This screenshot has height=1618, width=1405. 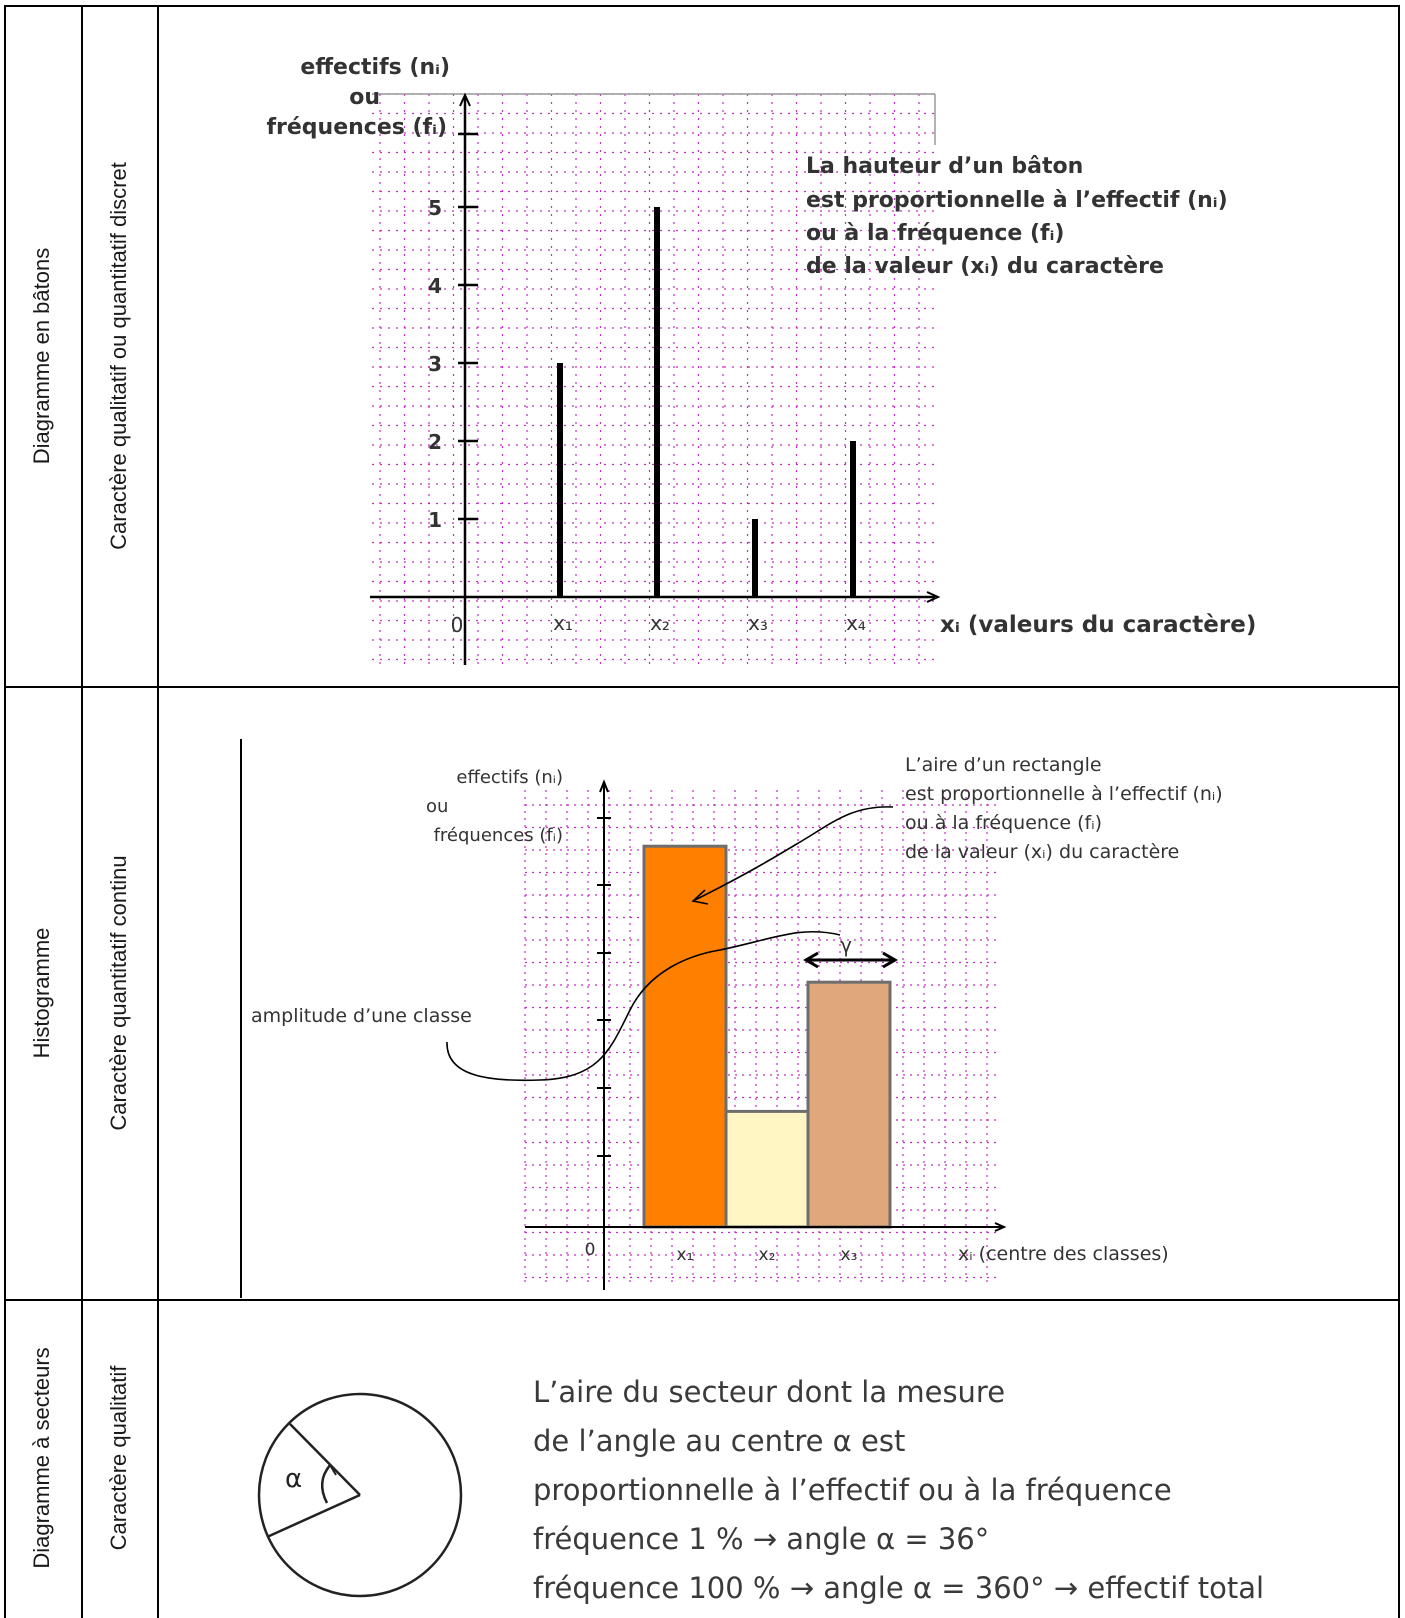 I want to click on row-type-label: Diagramme en bâtons, so click(x=41, y=356).